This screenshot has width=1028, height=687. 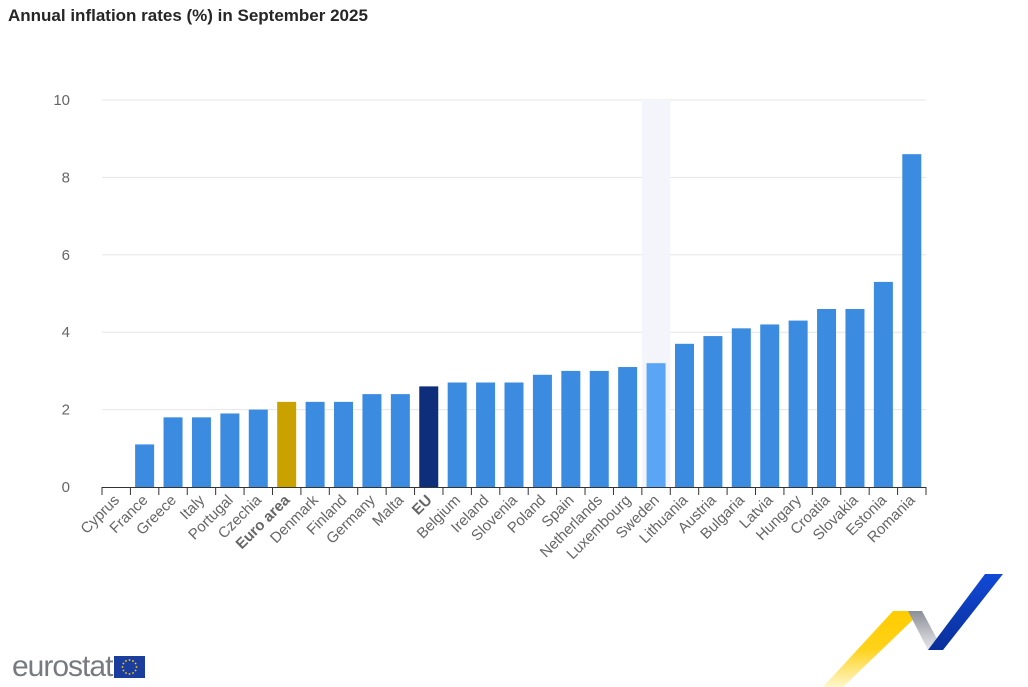 I want to click on bar-slovakia, so click(x=855, y=397).